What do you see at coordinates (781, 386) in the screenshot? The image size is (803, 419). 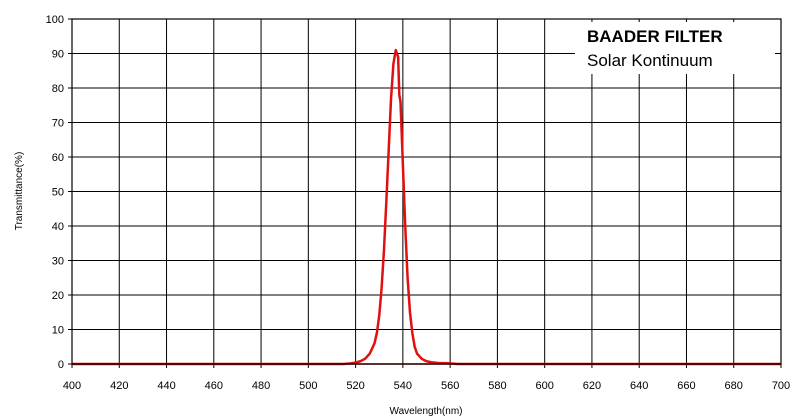 I see `x-tick-label: 700` at bounding box center [781, 386].